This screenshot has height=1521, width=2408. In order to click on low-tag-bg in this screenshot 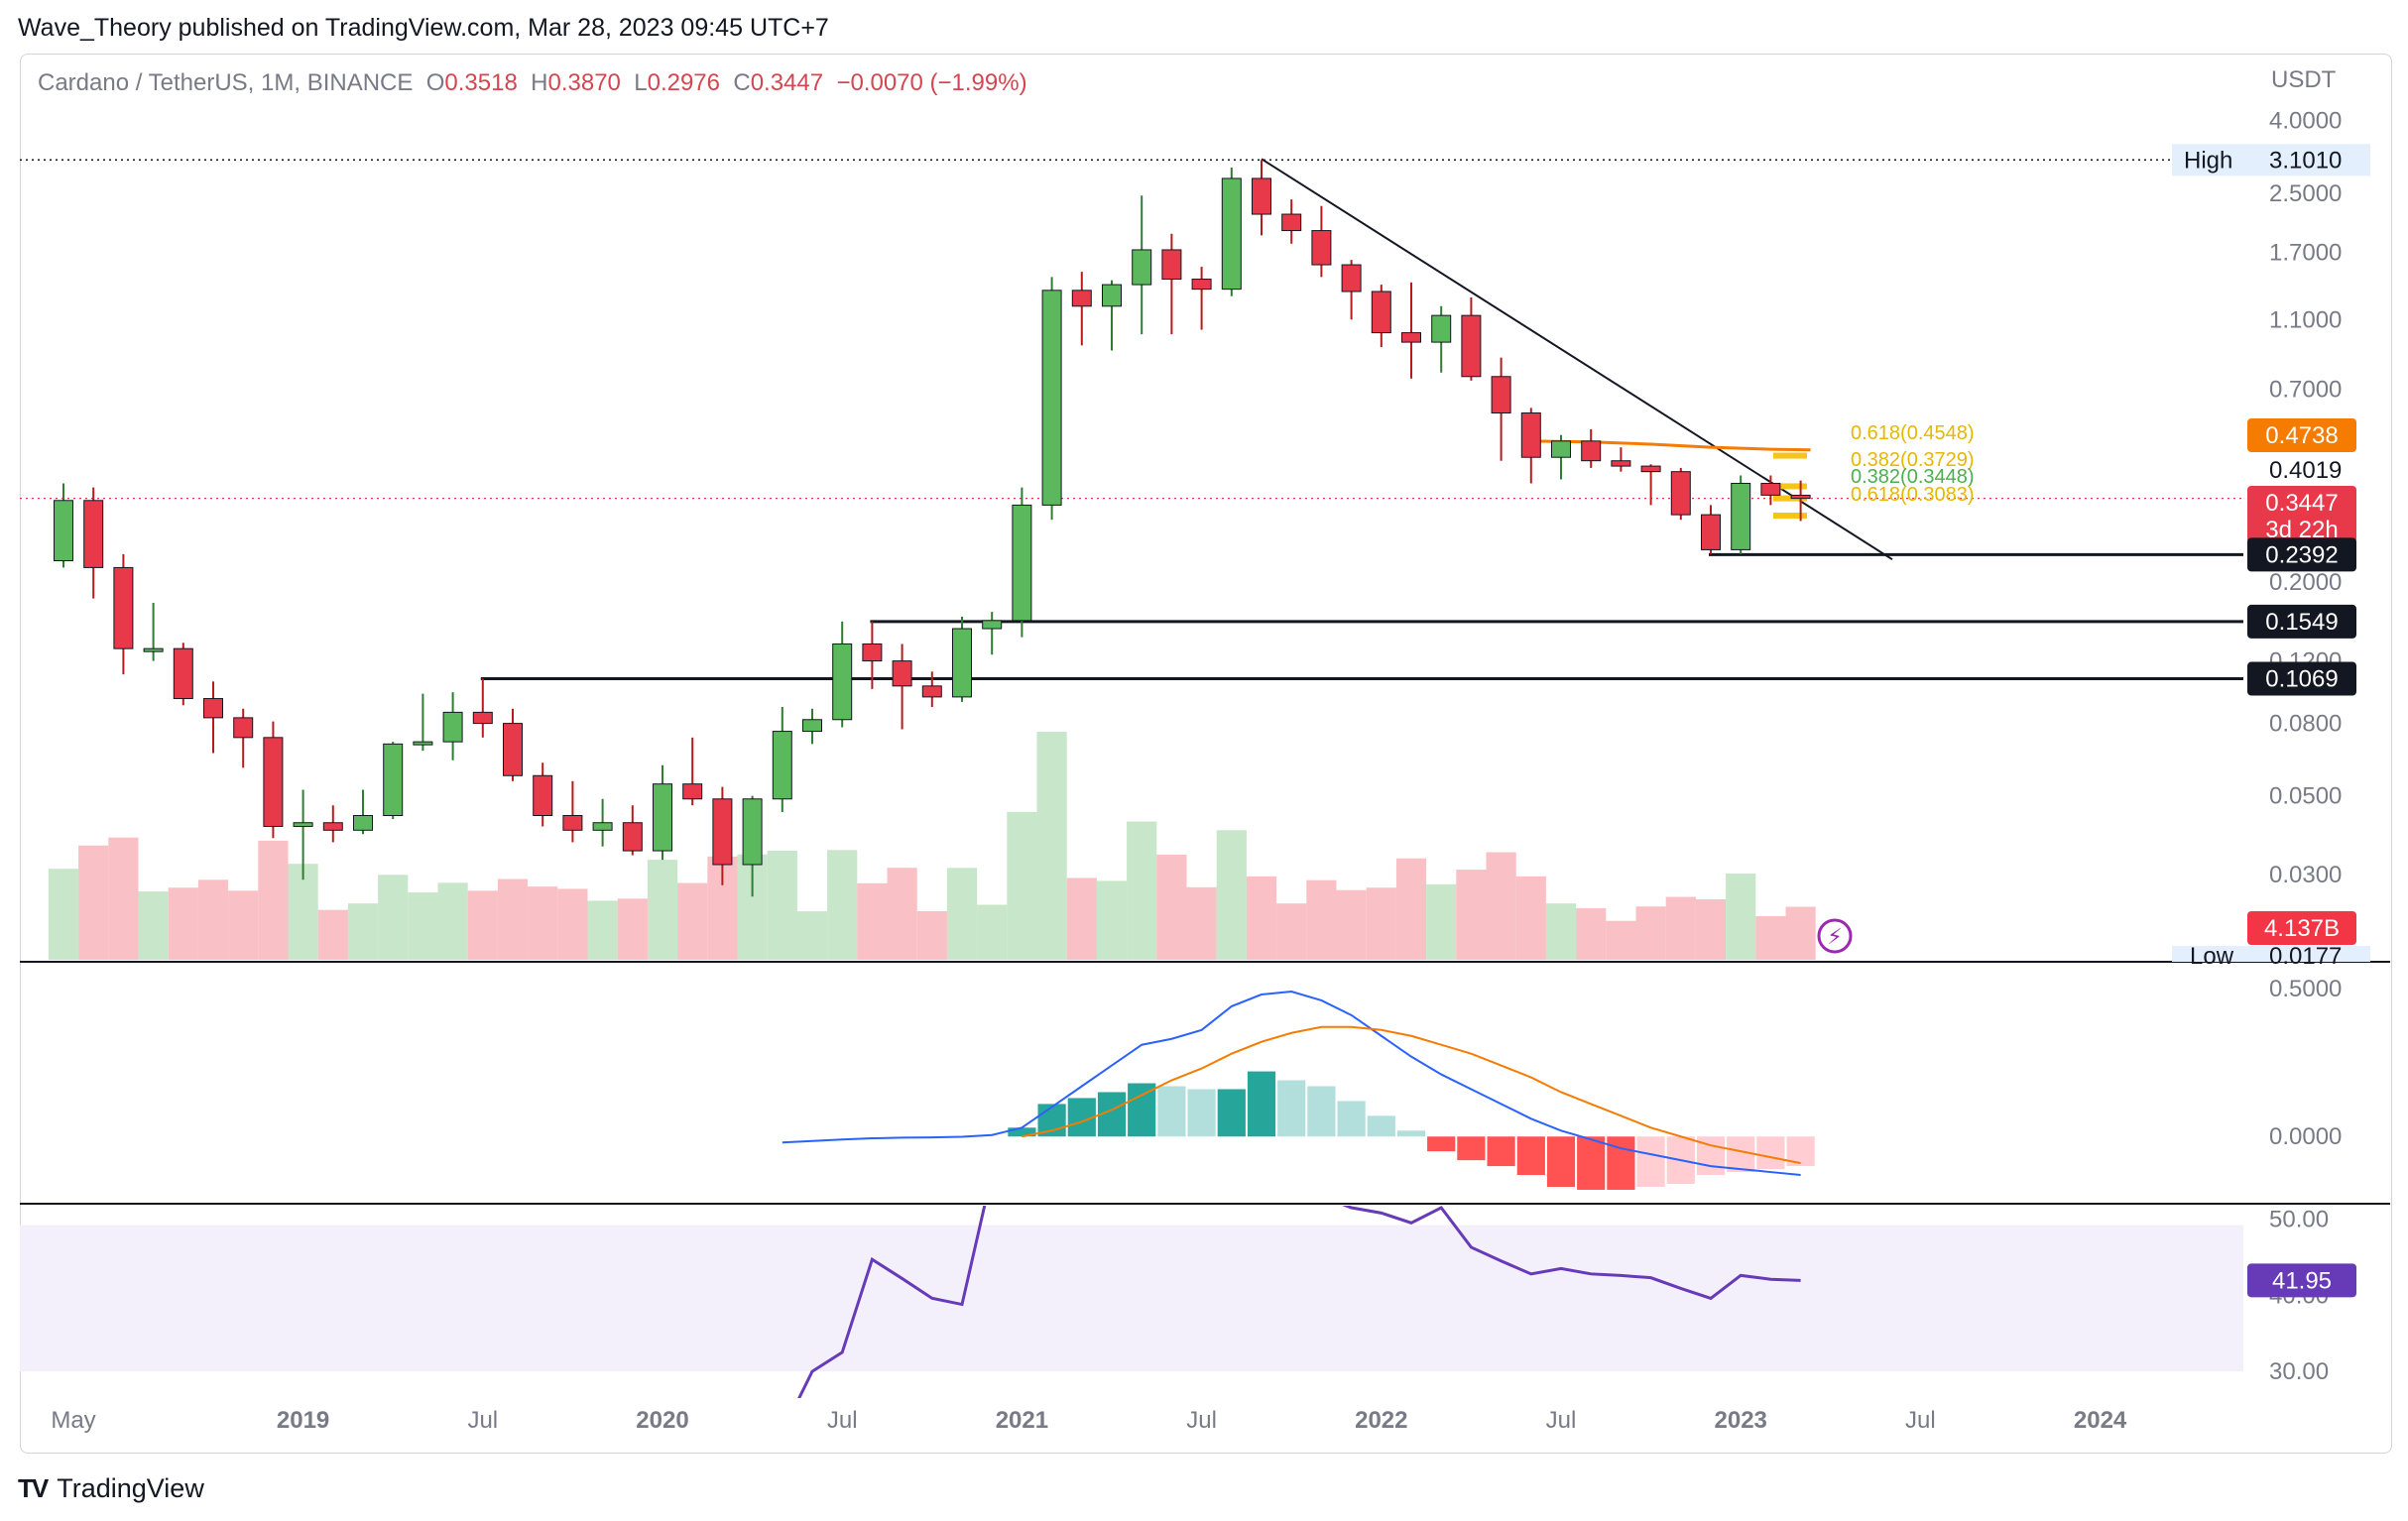, I will do `click(2271, 954)`.